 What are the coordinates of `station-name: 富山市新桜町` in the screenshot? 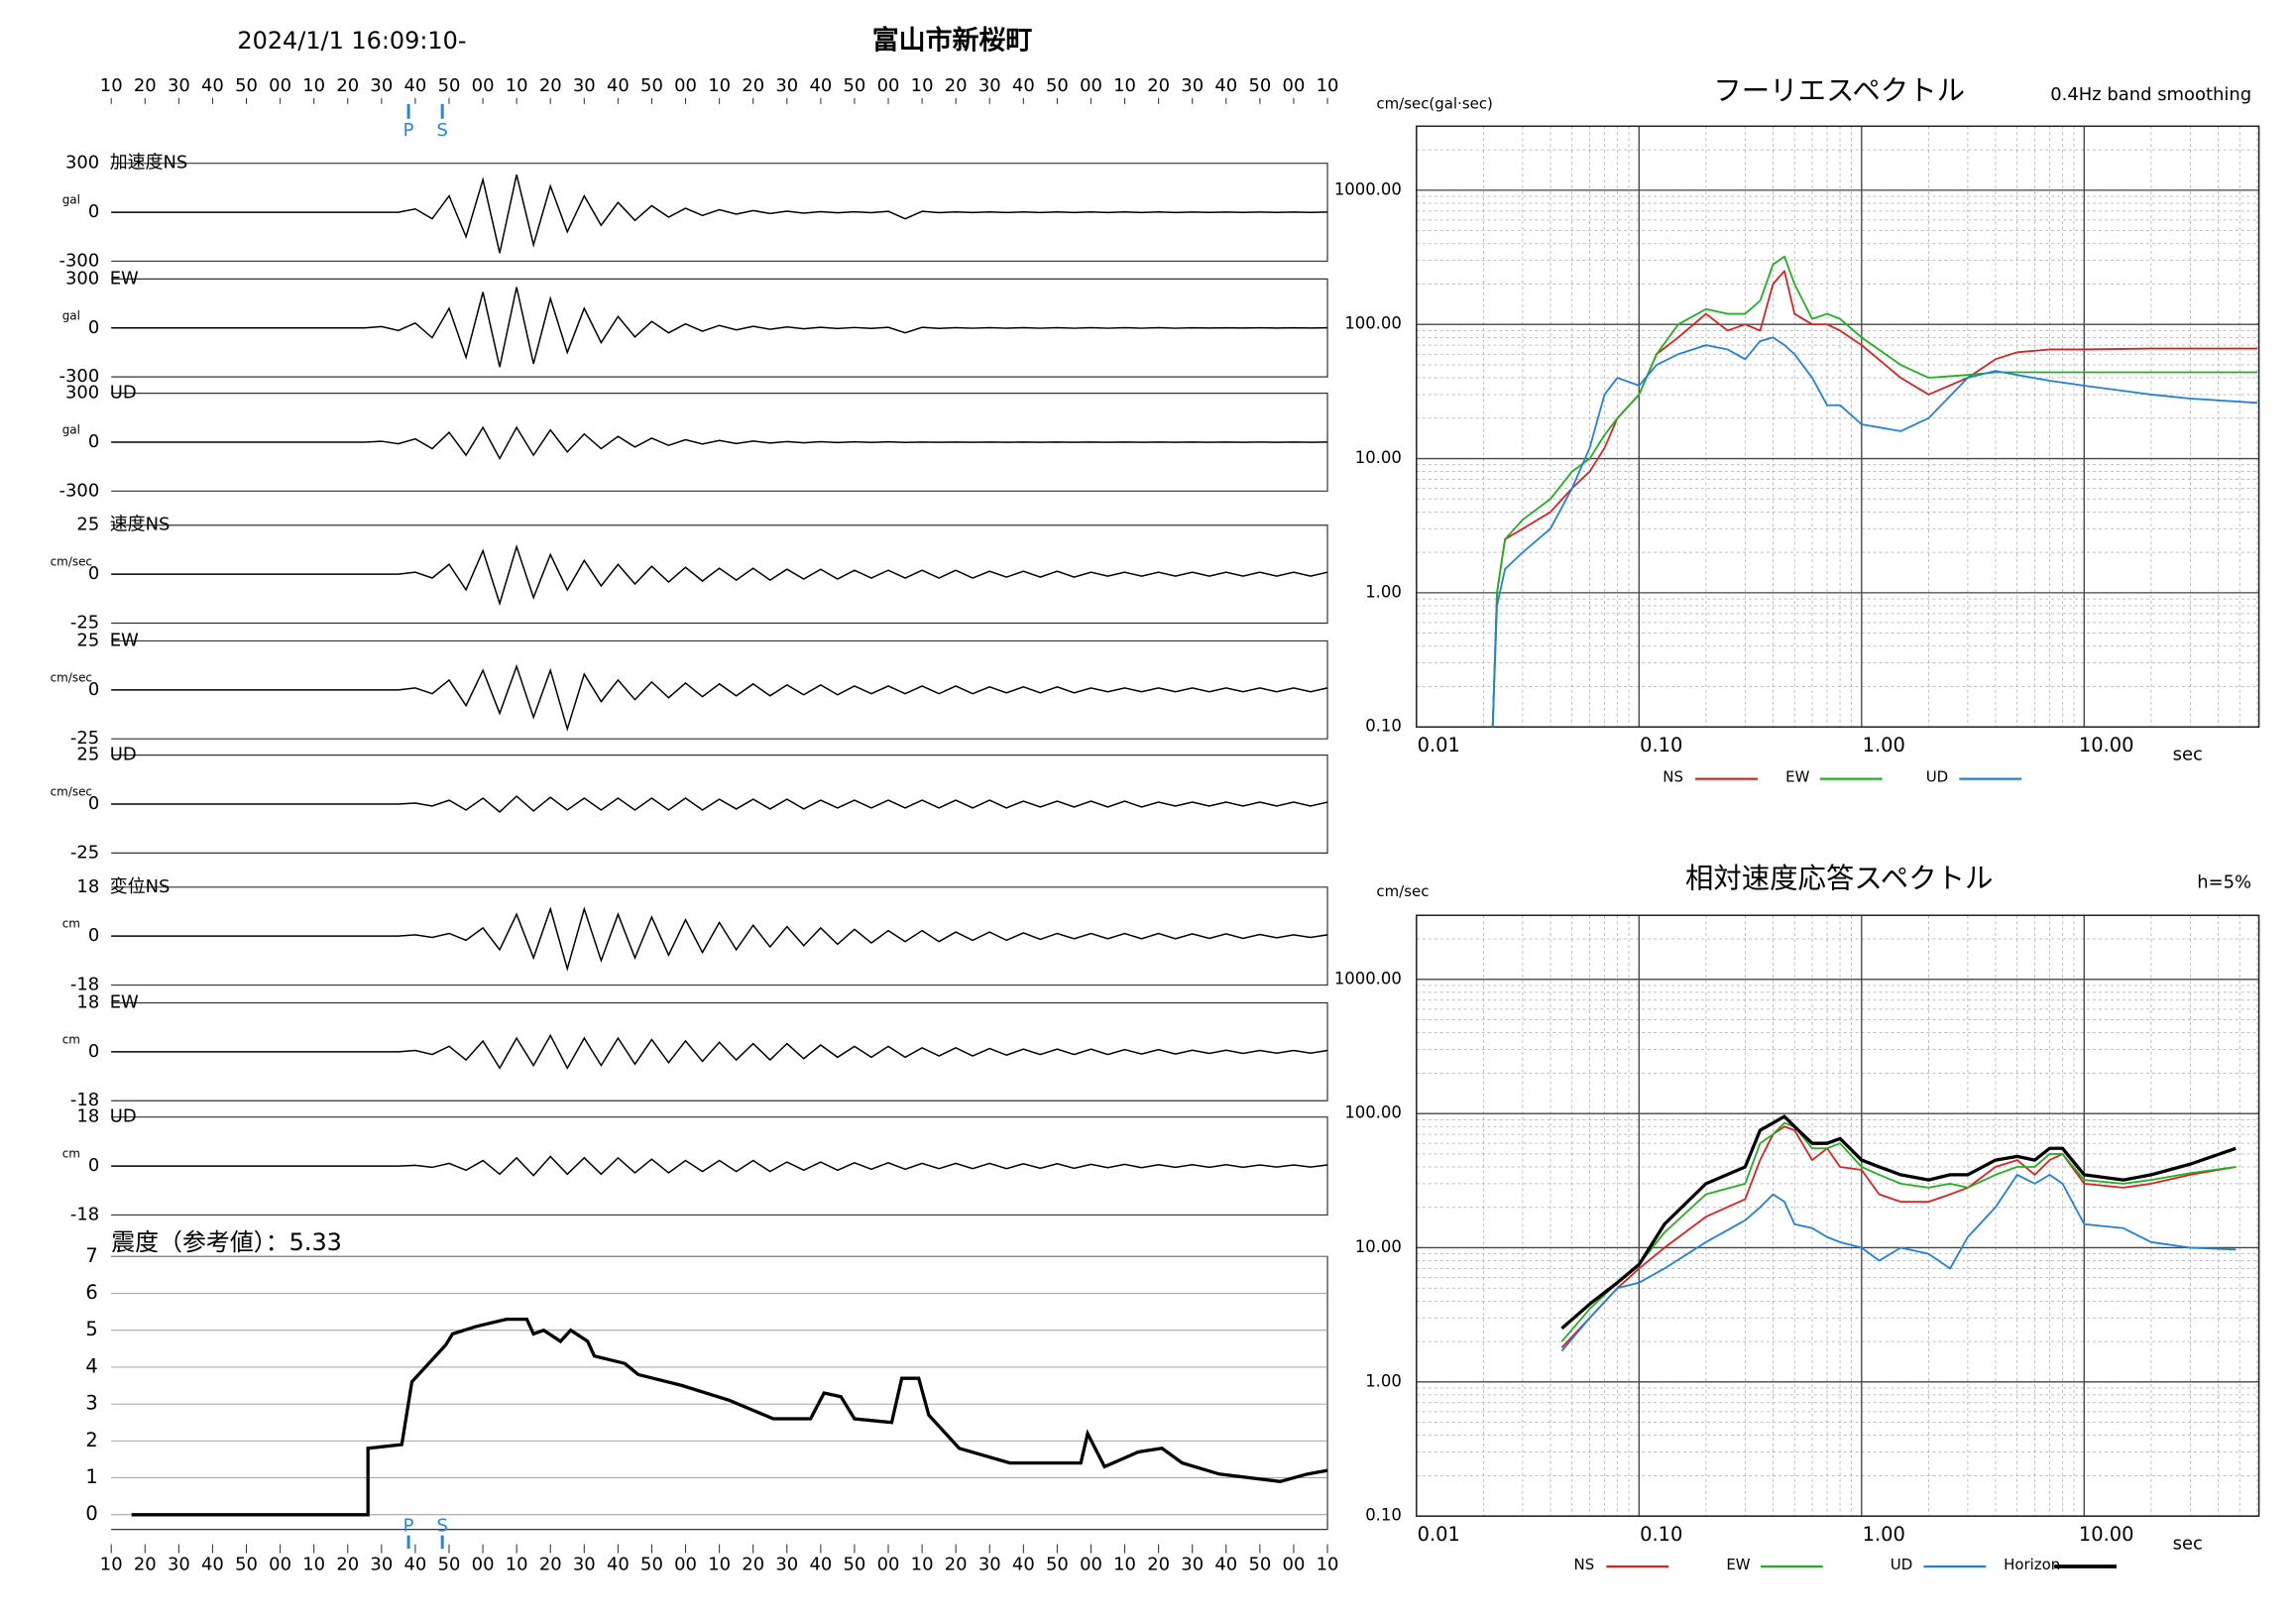 It's located at (952, 41).